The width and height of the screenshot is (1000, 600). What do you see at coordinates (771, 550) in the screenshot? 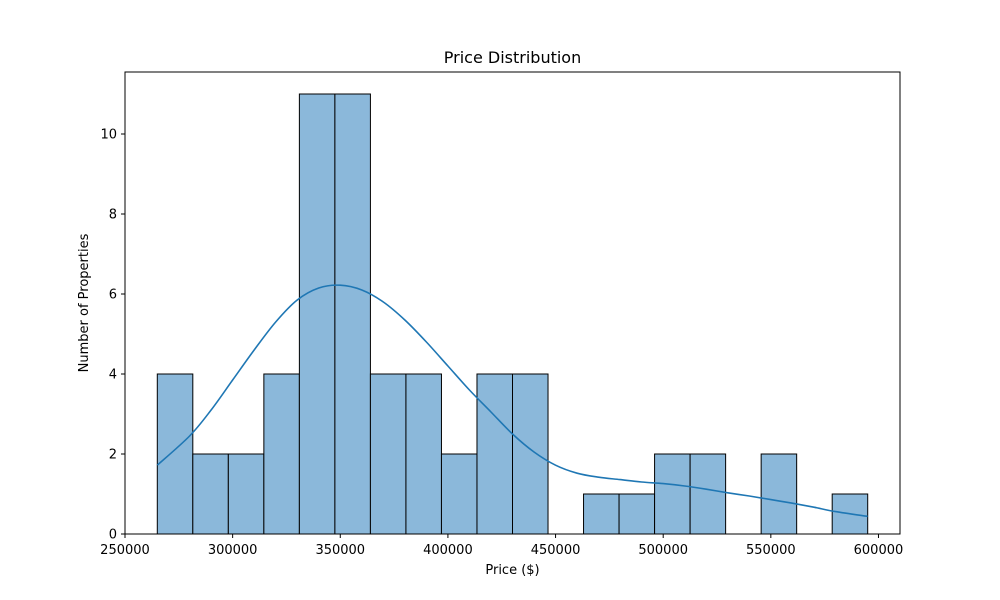
I see `x-tick-label: 550000` at bounding box center [771, 550].